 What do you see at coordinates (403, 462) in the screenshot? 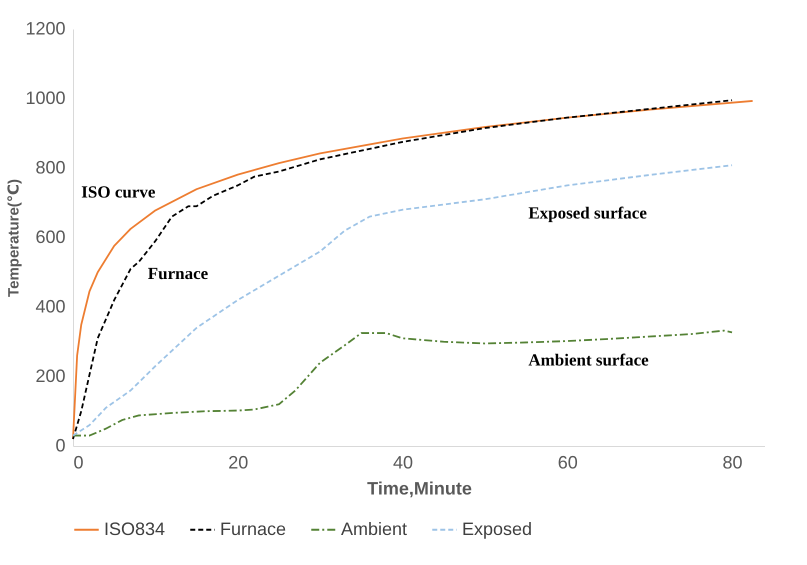
I see `x-tick-label: 40` at bounding box center [403, 462].